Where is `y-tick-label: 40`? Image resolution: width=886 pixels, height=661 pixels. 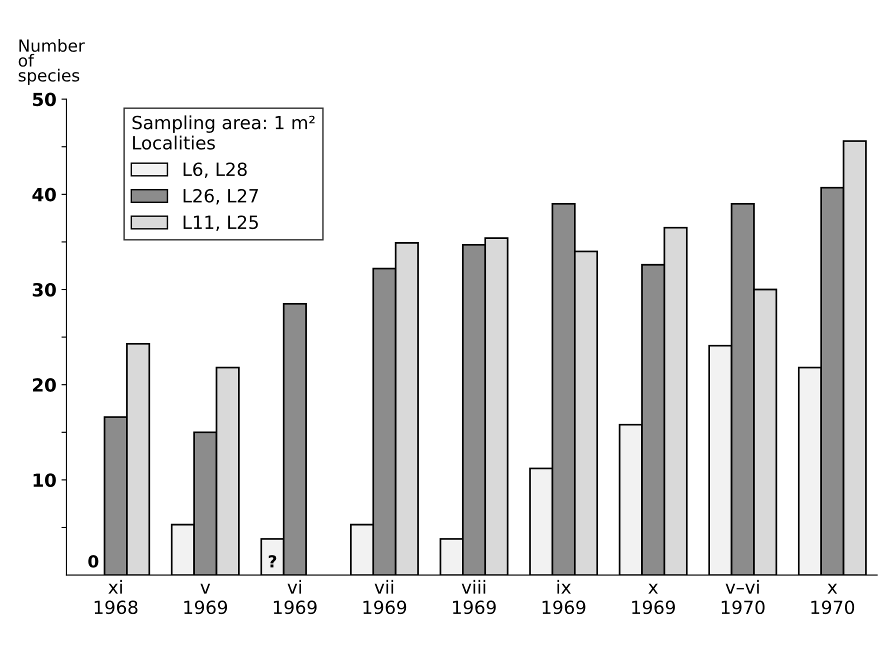
y-tick-label: 40 is located at coordinates (44, 195).